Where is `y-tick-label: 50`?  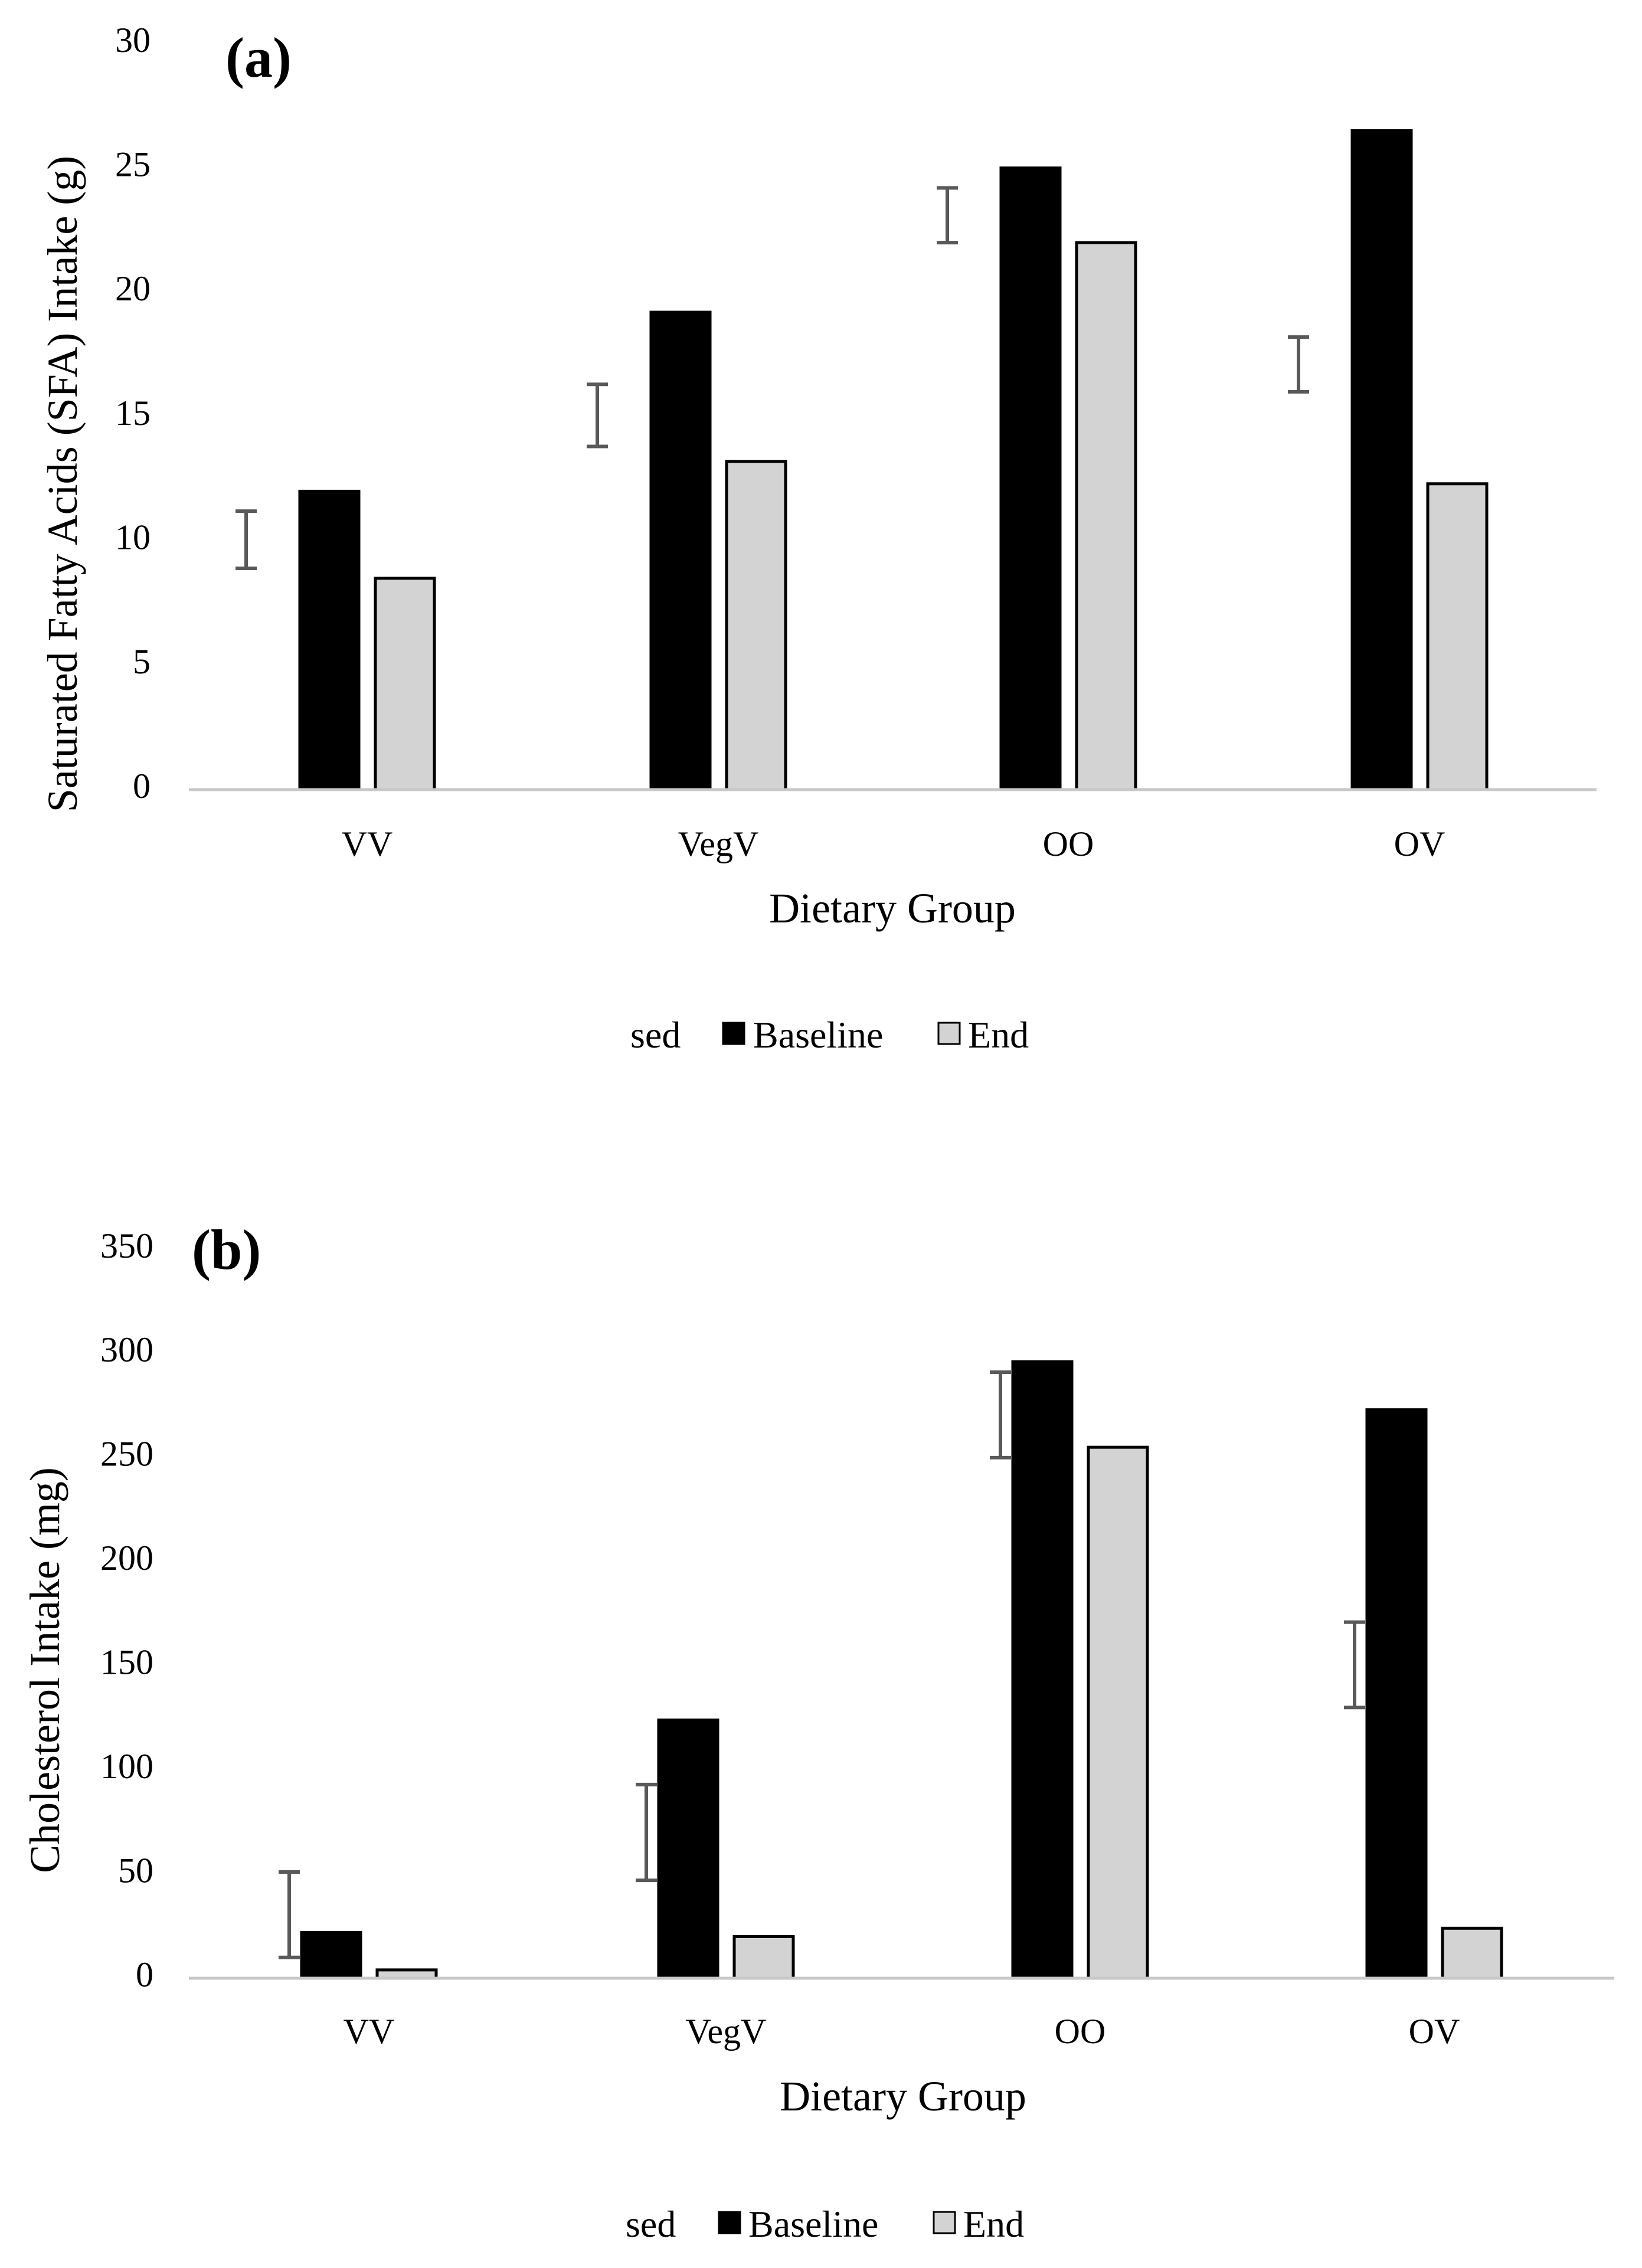 y-tick-label: 50 is located at coordinates (135, 1870).